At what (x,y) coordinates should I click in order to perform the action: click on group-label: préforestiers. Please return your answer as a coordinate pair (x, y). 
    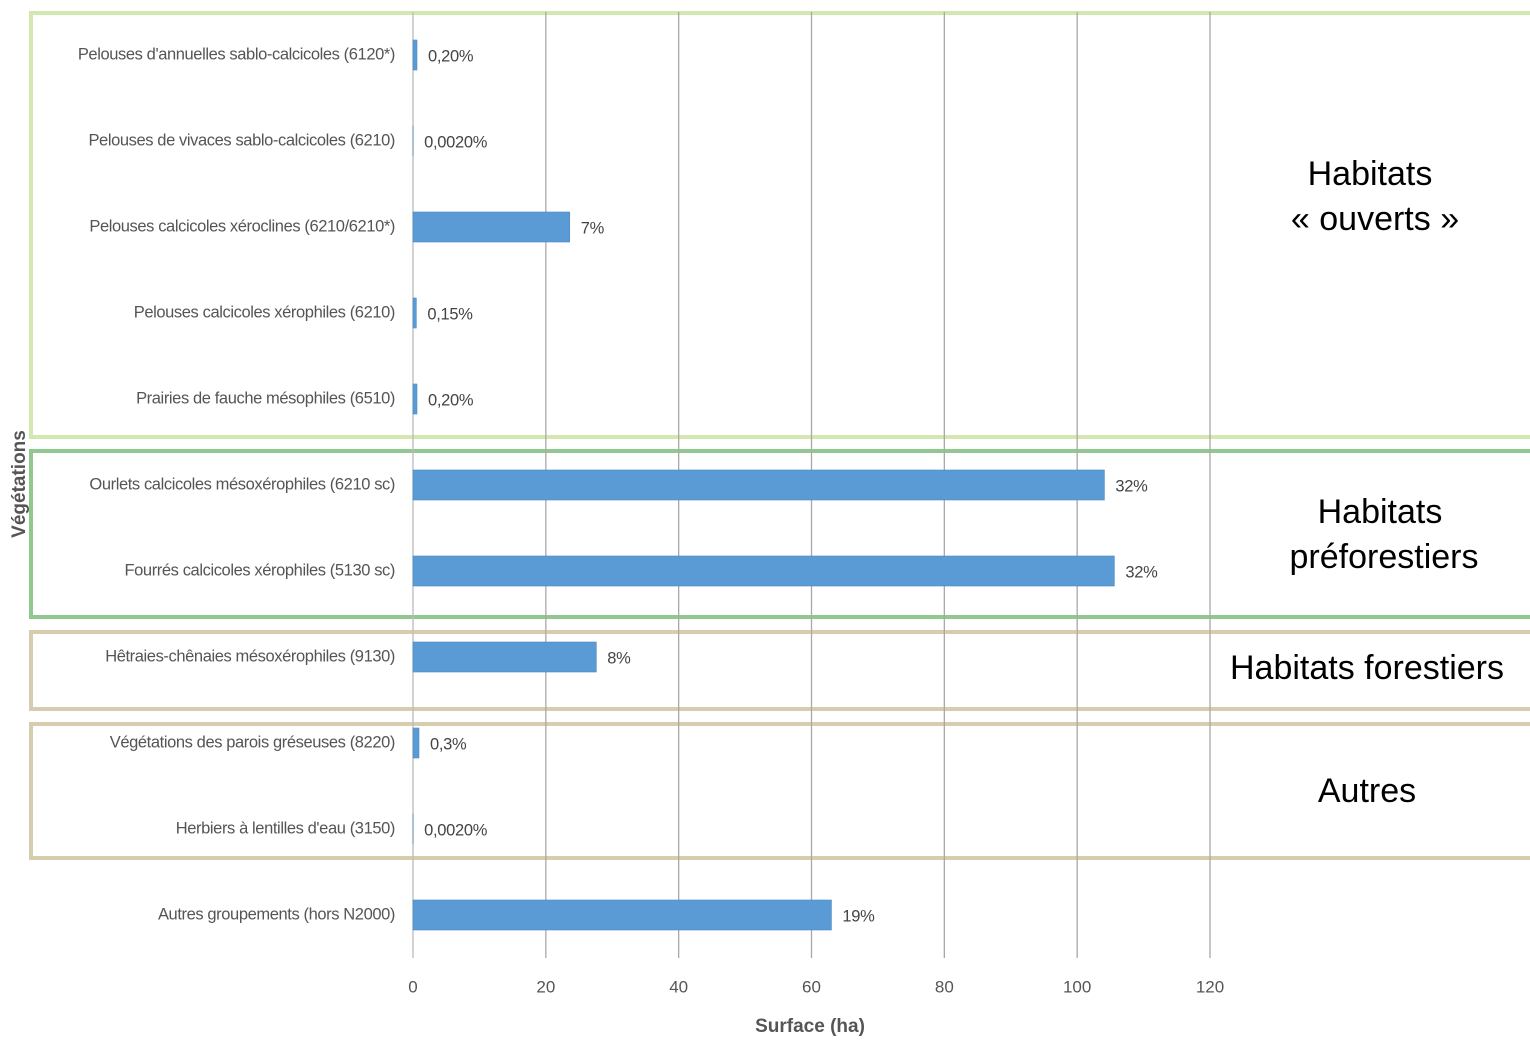
    Looking at the image, I should click on (1384, 557).